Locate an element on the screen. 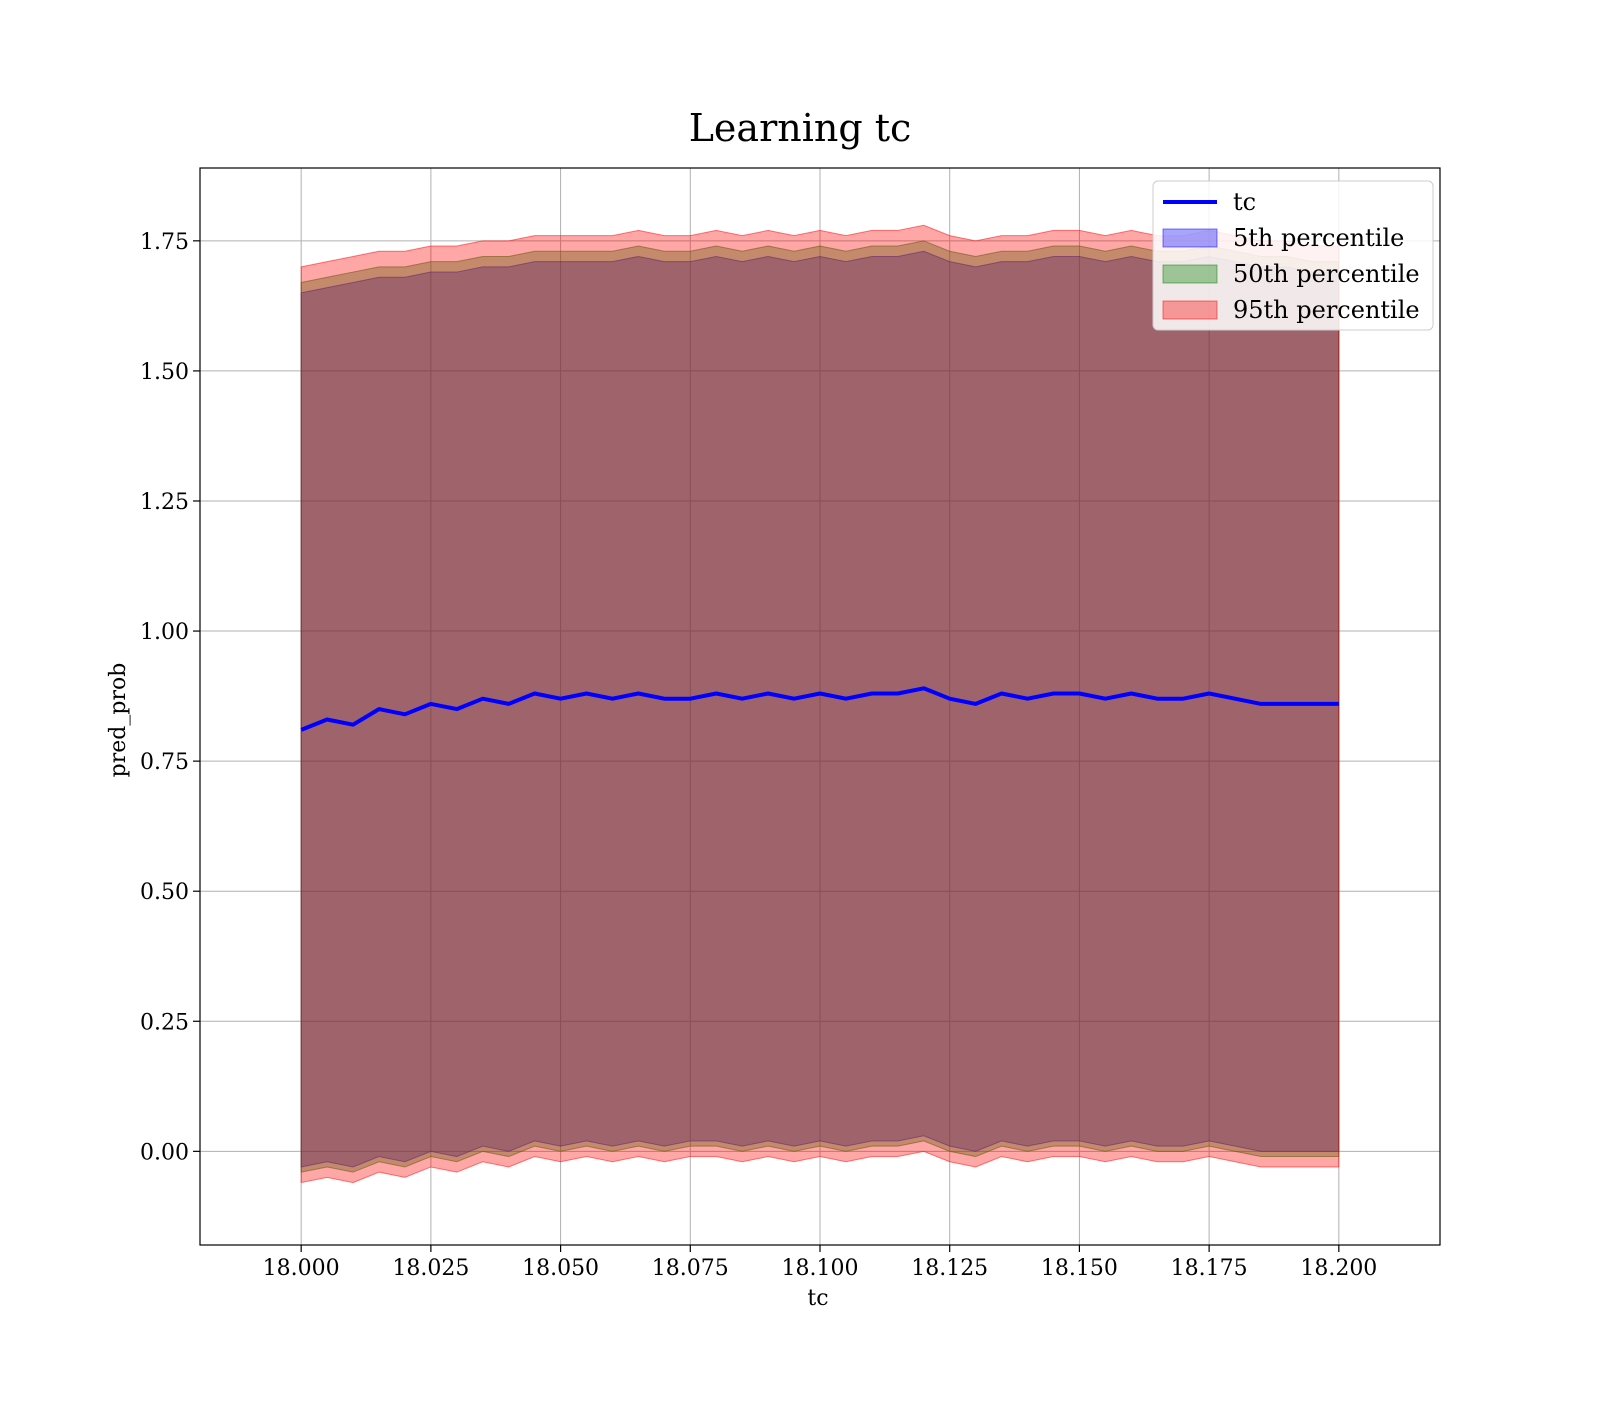  legend-box is located at coordinates (1293, 255).